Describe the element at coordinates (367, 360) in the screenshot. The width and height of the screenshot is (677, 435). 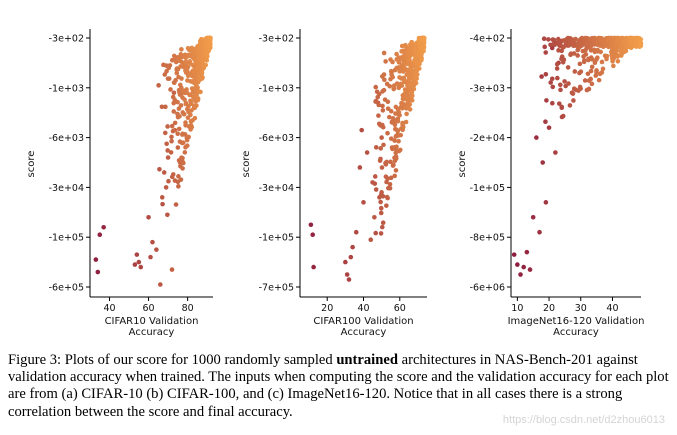
I see `caption-bold: untrained` at that location.